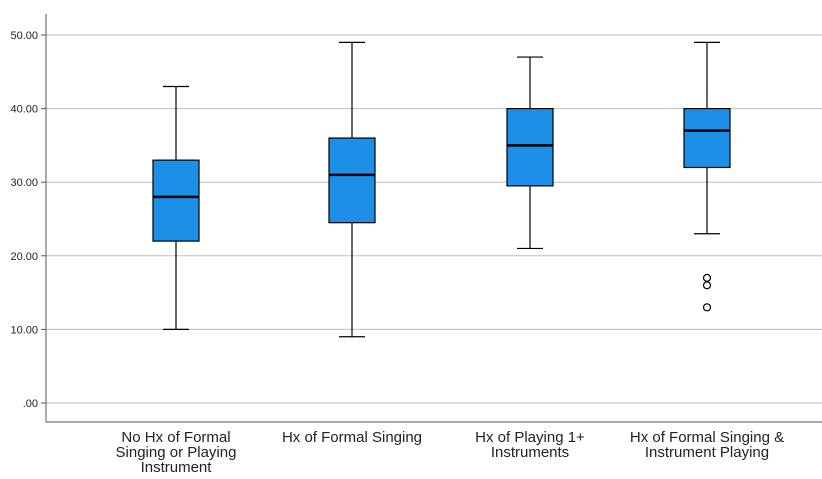 Image resolution: width=822 pixels, height=479 pixels. I want to click on y-axis-ticks: .00 10.00 20.00 30.00 40.00 50.00, so click(28, 220).